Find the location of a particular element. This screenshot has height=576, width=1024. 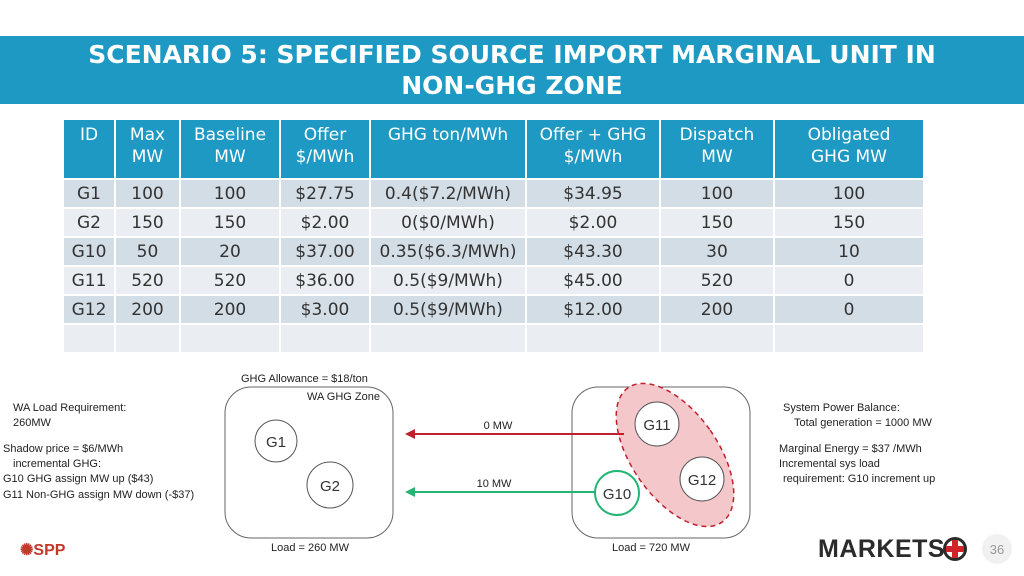

header-line-1: Obligated is located at coordinates (849, 135).